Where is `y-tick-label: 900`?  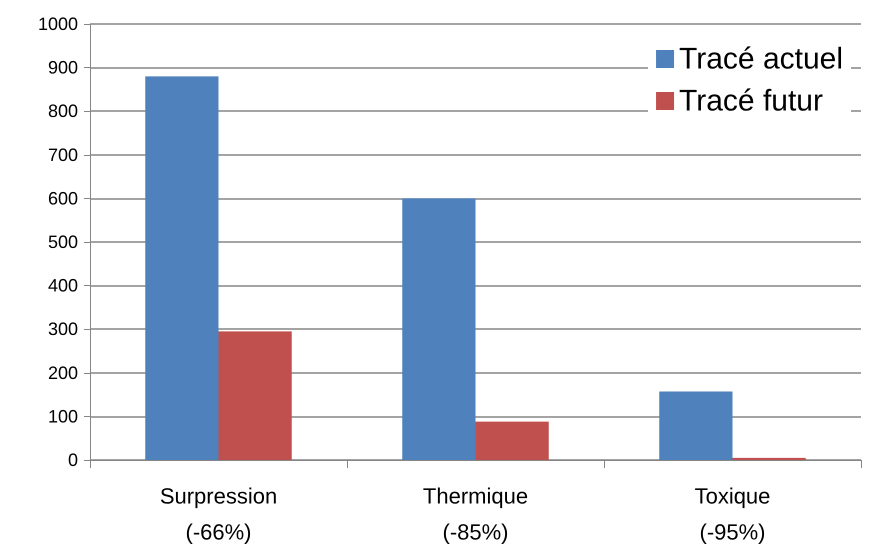 y-tick-label: 900 is located at coordinates (63, 68).